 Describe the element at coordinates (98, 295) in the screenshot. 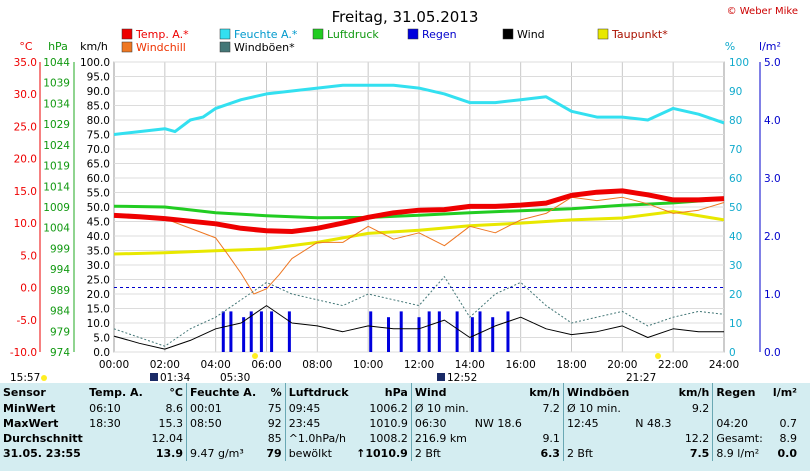

I see `kmh-tick-label: 20.0` at that location.